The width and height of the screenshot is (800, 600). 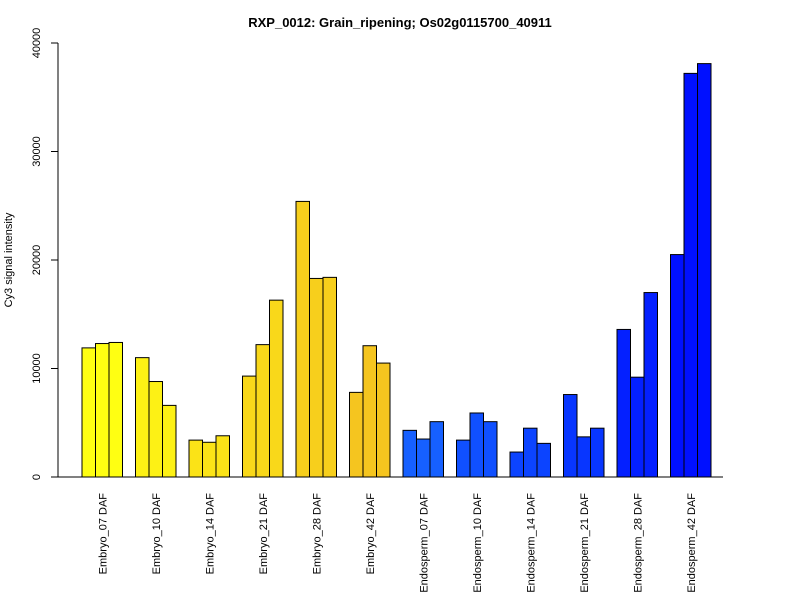 I want to click on y-tick-label: 30000, so click(x=37, y=151).